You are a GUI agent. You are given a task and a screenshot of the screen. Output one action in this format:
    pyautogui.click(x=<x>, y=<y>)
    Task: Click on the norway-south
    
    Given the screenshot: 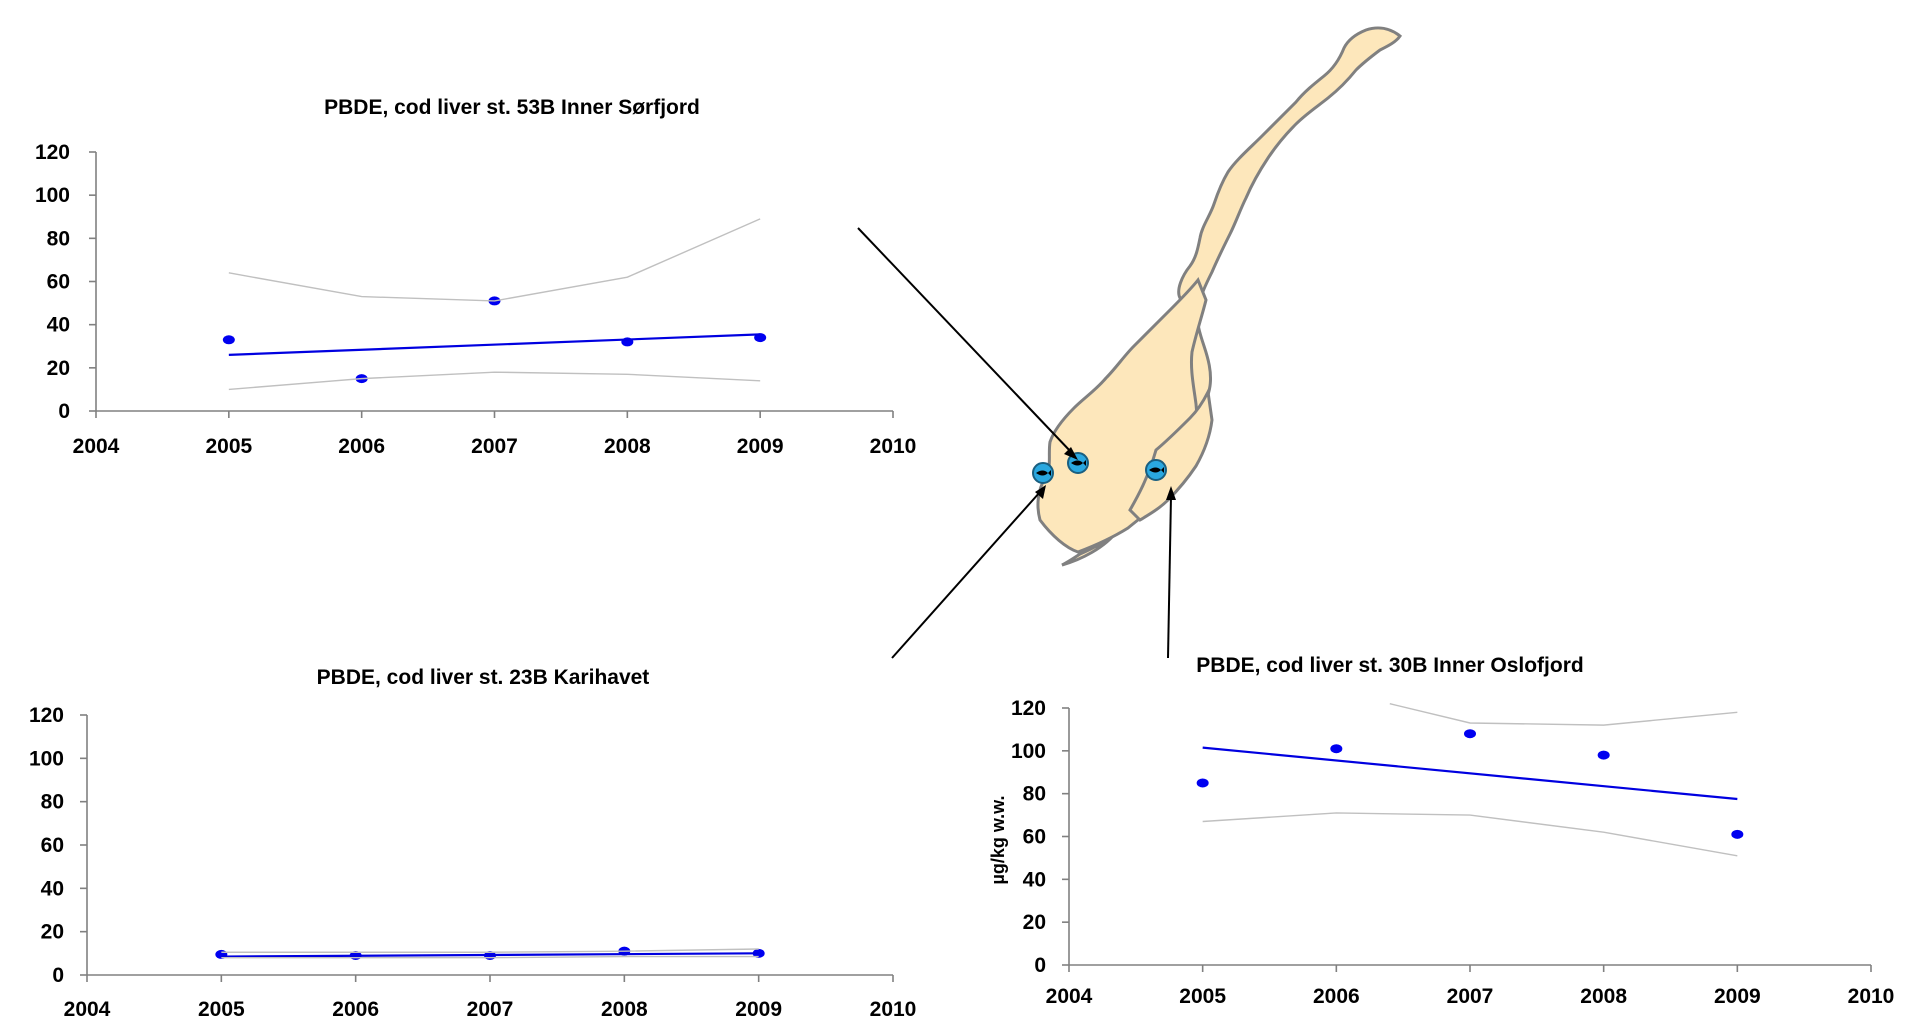 What is the action you would take?
    pyautogui.click(x=1122, y=415)
    